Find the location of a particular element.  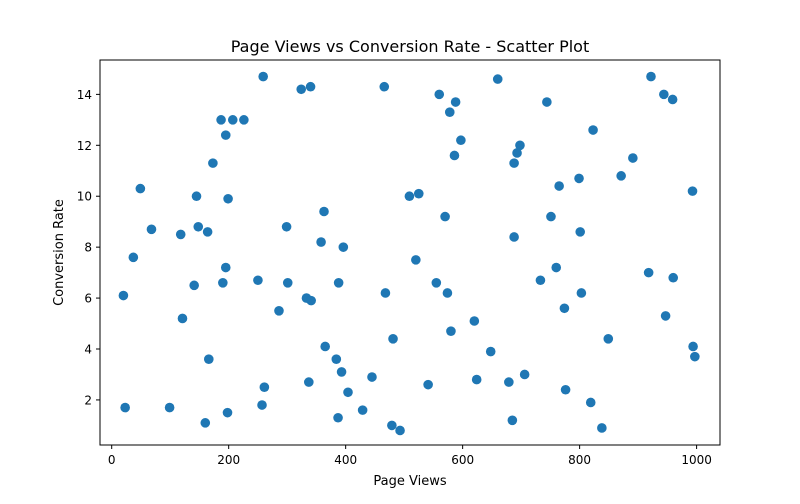

y-tick-label: 2 is located at coordinates (88, 400).